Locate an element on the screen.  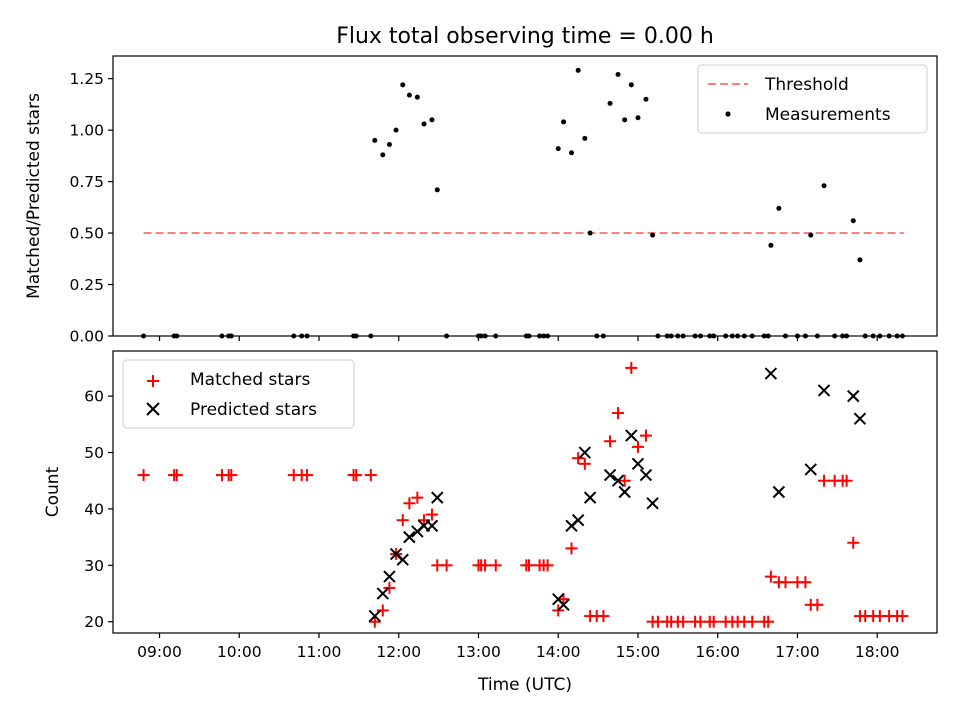
ratio-y-tick-label: 0.50 is located at coordinates (86, 234).